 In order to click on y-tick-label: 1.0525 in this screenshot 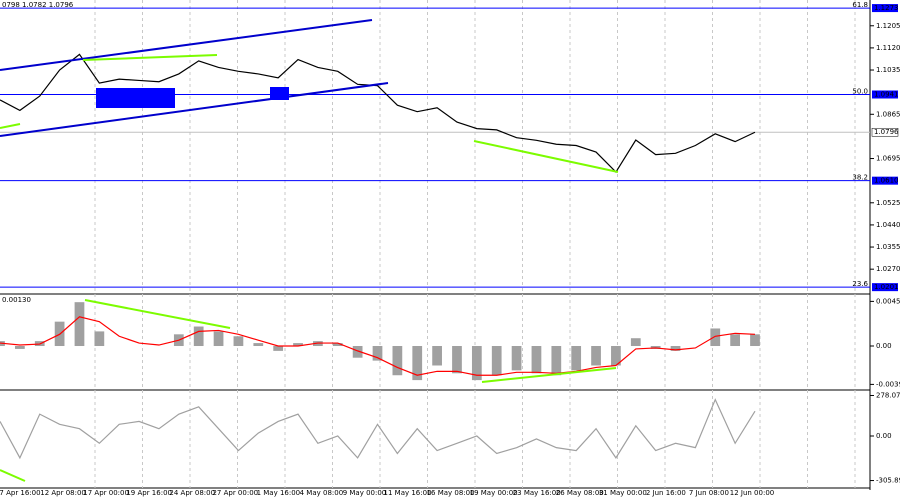, I will do `click(888, 203)`.